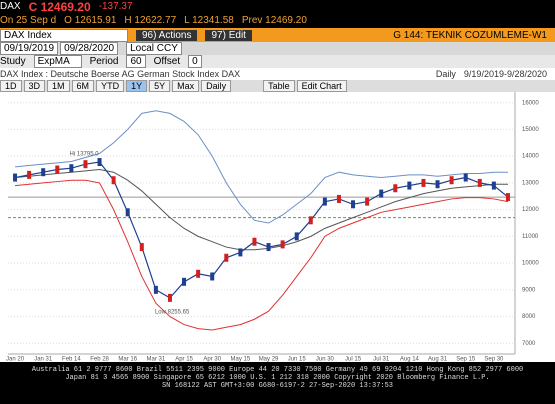 The width and height of the screenshot is (555, 404). I want to click on y-tick-label: 14000, so click(530, 157).